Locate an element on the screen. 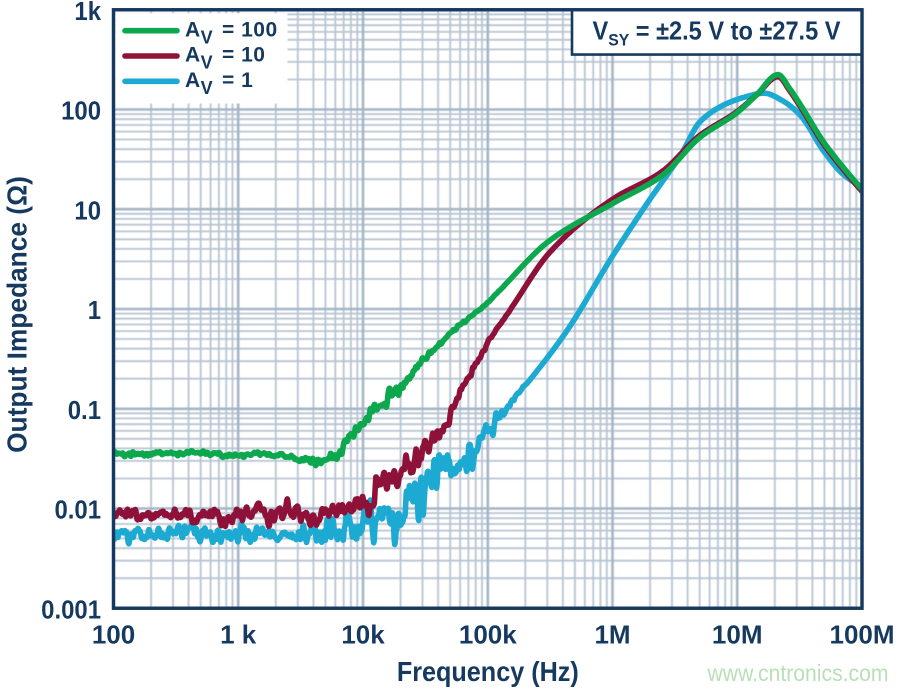  svg-text: 10k is located at coordinates (363, 635).